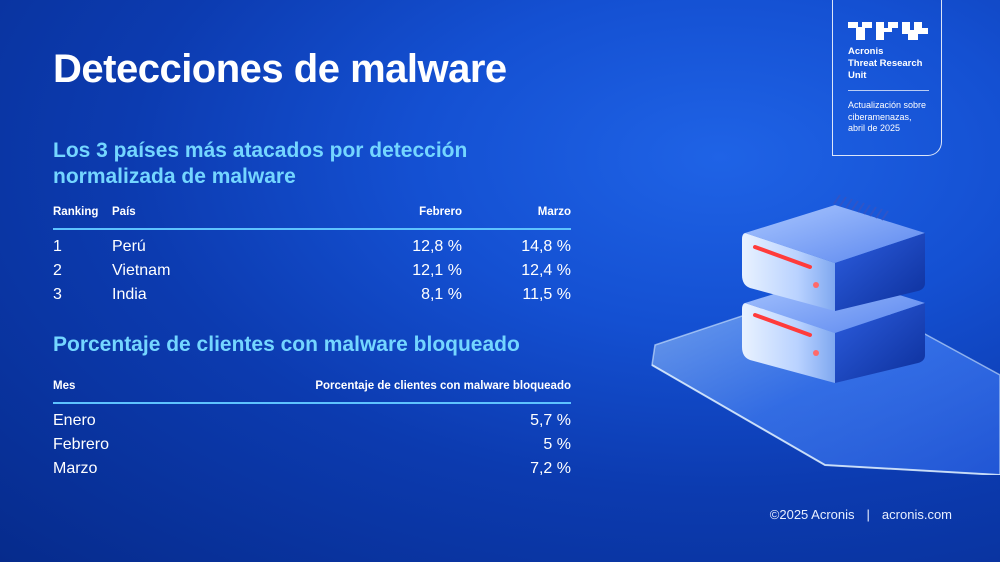  What do you see at coordinates (280, 69) in the screenshot?
I see `page-title: Detecciones de malware` at bounding box center [280, 69].